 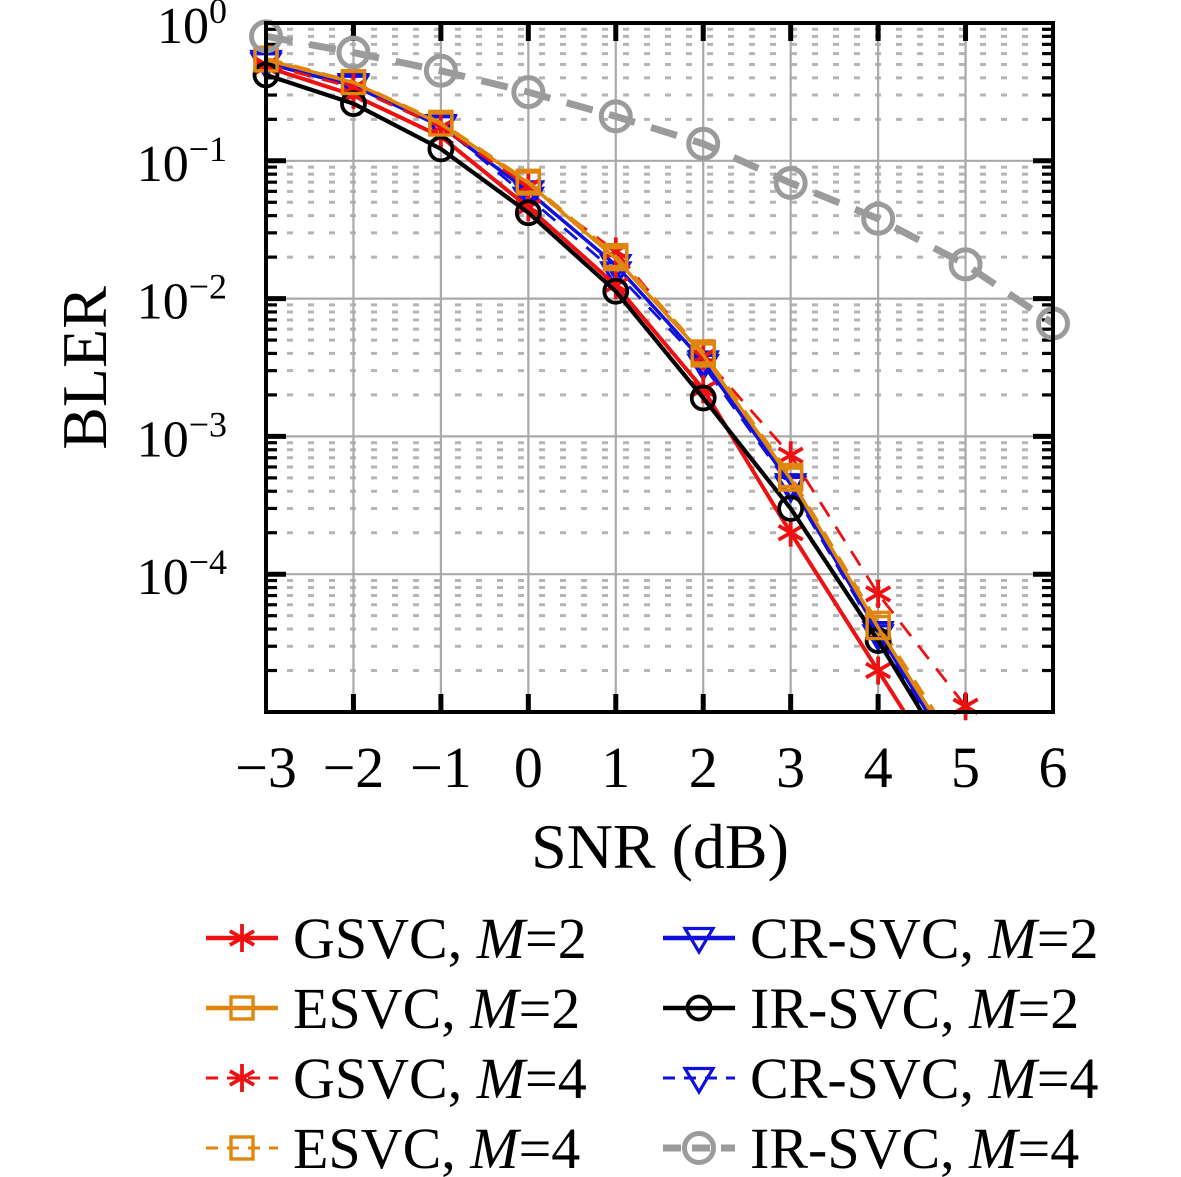 I want to click on x-tick-label: −2, so click(x=354, y=767).